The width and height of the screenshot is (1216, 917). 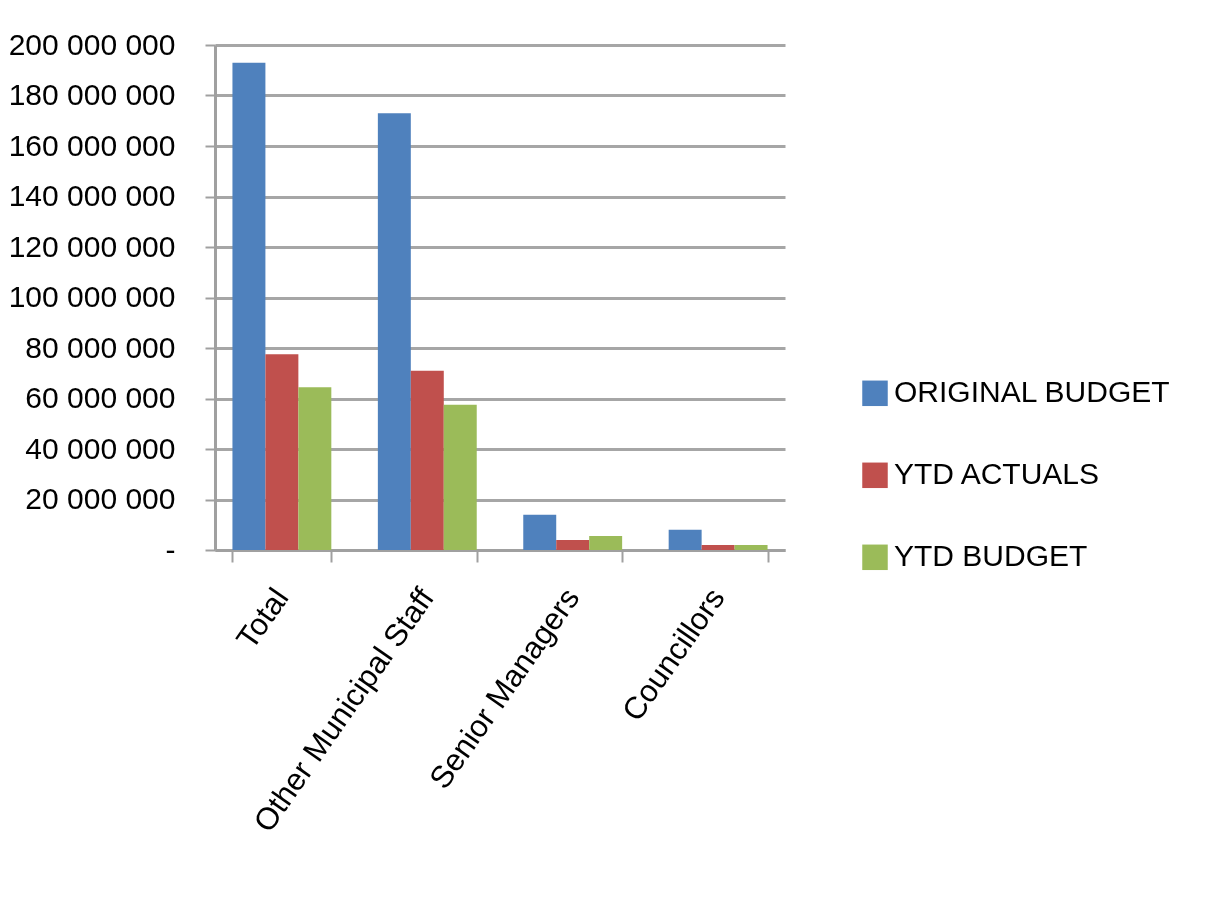 What do you see at coordinates (100, 498) in the screenshot?
I see `y-tick-label: 20 000 000` at bounding box center [100, 498].